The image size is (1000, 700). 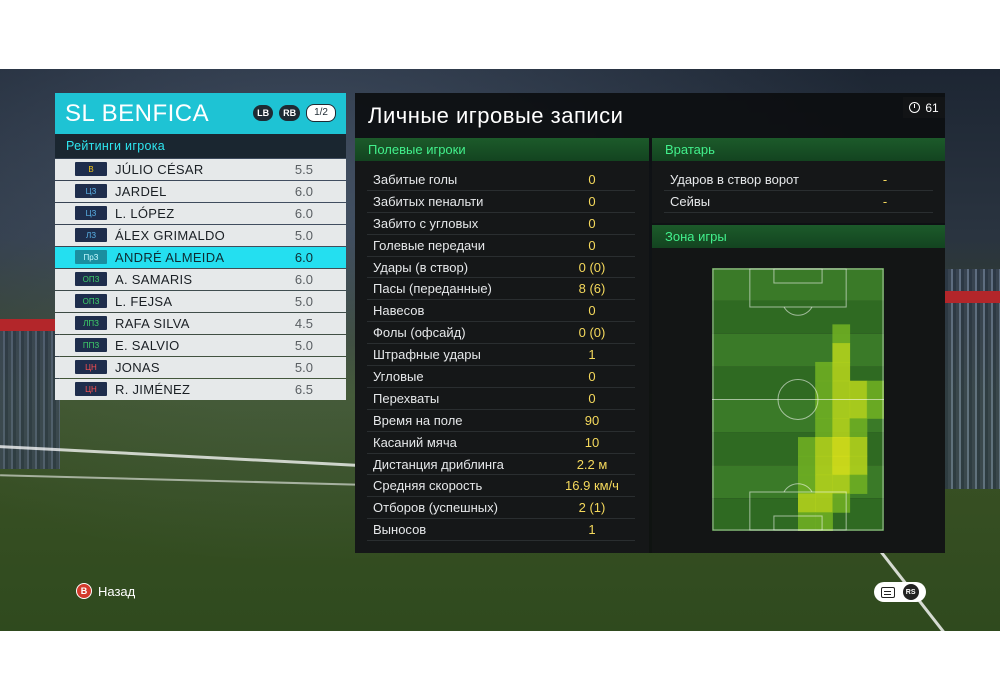 What do you see at coordinates (117, 591) in the screenshot?
I see `back-label: Назад` at bounding box center [117, 591].